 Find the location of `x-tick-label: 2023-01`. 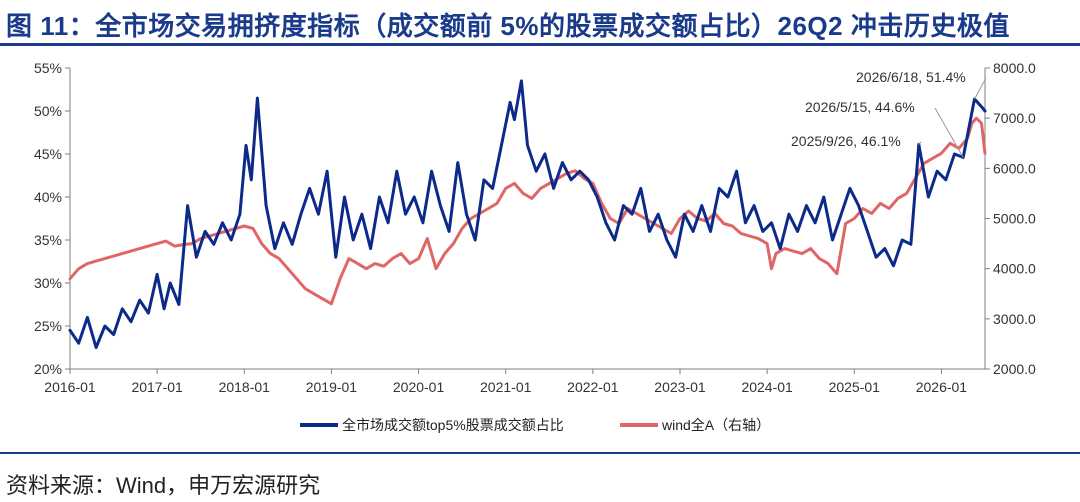

x-tick-label: 2023-01 is located at coordinates (680, 387).